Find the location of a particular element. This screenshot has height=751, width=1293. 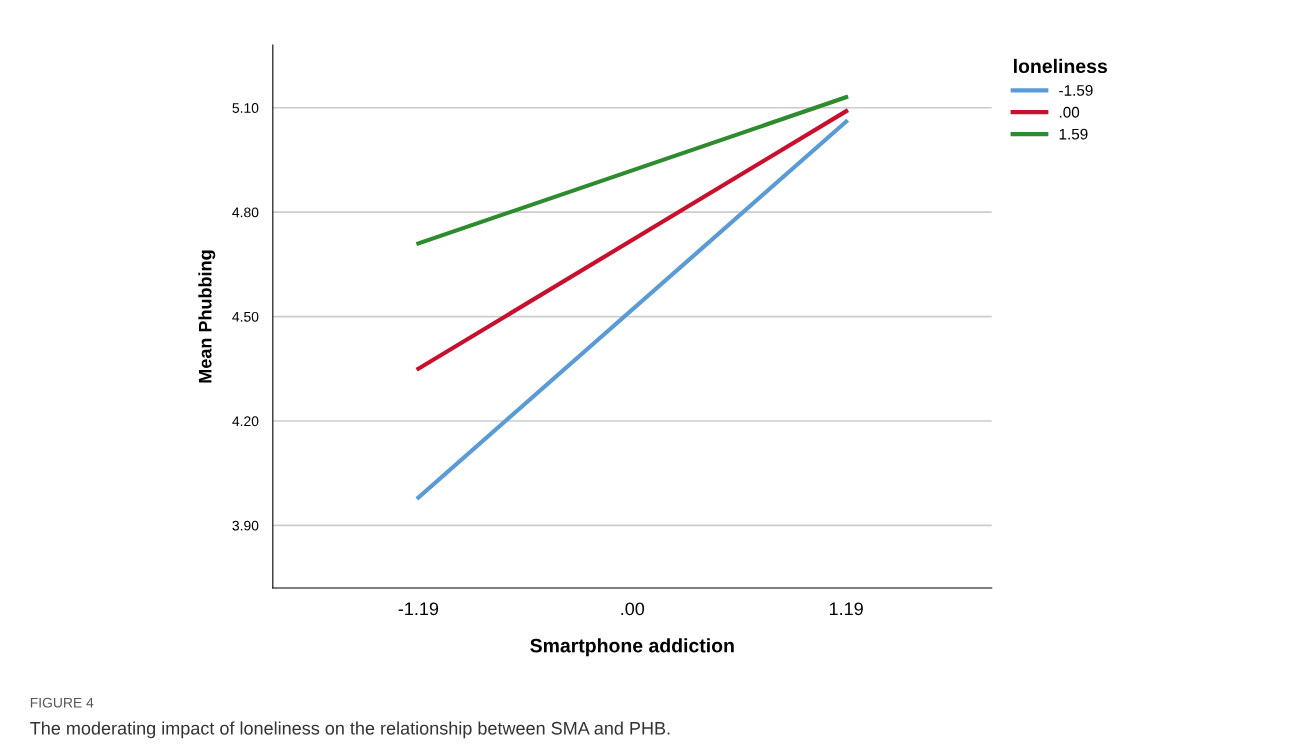

y-tick-label: 3.90 is located at coordinates (245, 525).